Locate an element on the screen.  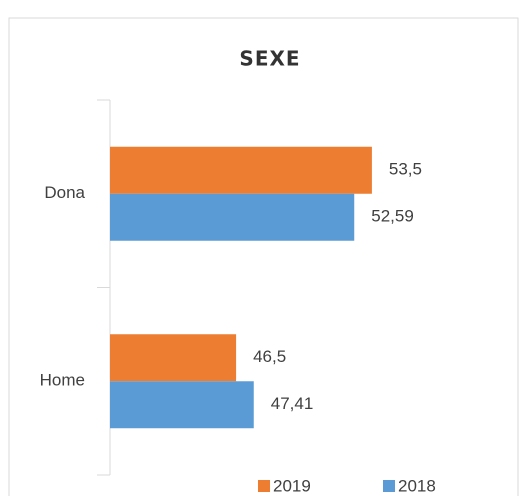
y-tick-label: Dona is located at coordinates (64, 192).